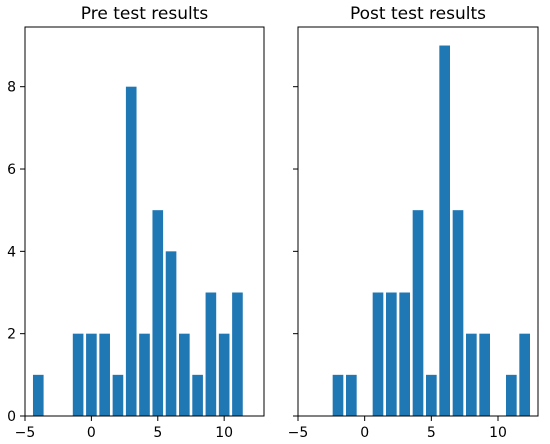 Image resolution: width=550 pixels, height=444 pixels. What do you see at coordinates (11, 88) in the screenshot?
I see `y-tick-label: 8` at bounding box center [11, 88].